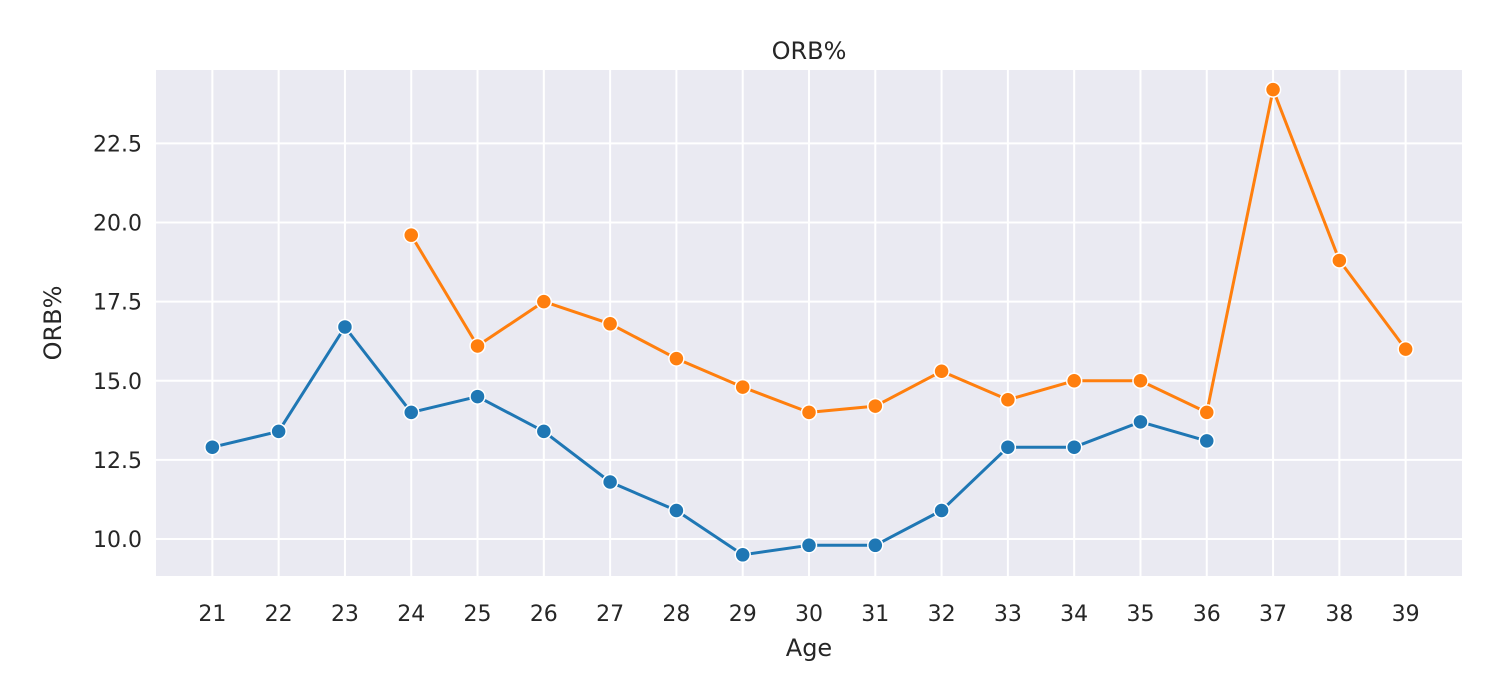 Image resolution: width=1500 pixels, height=700 pixels. What do you see at coordinates (942, 614) in the screenshot?
I see `x-tick-label: 32` at bounding box center [942, 614].